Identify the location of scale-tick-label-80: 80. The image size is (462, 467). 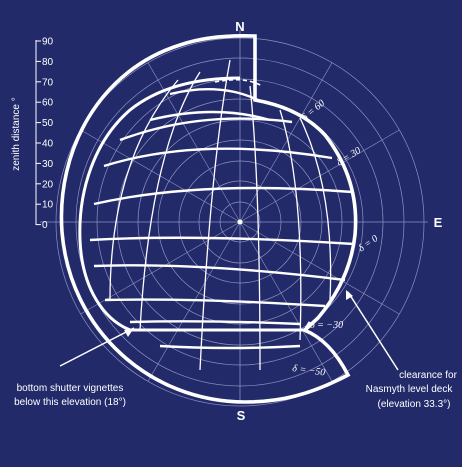
(48, 62).